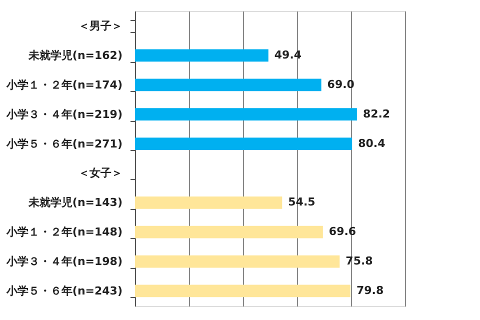 The height and width of the screenshot is (320, 480). I want to click on y-tick-label: 小学３・４年(n=198), so click(63, 261).